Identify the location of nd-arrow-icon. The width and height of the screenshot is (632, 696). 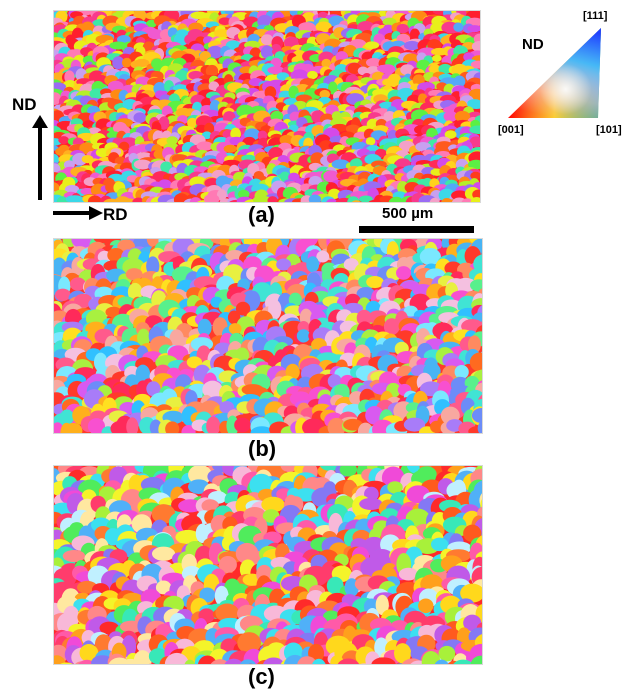
(40, 157).